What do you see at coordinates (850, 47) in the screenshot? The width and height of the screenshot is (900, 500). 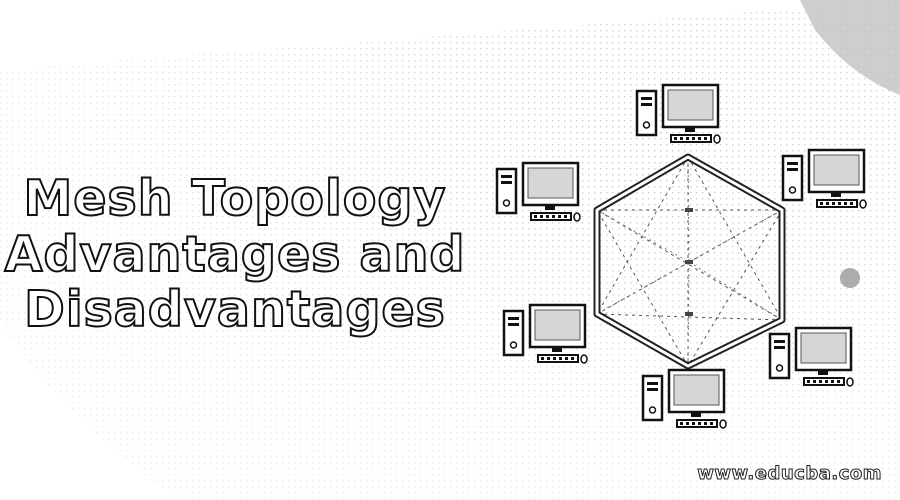 I see `corner-decoration` at bounding box center [850, 47].